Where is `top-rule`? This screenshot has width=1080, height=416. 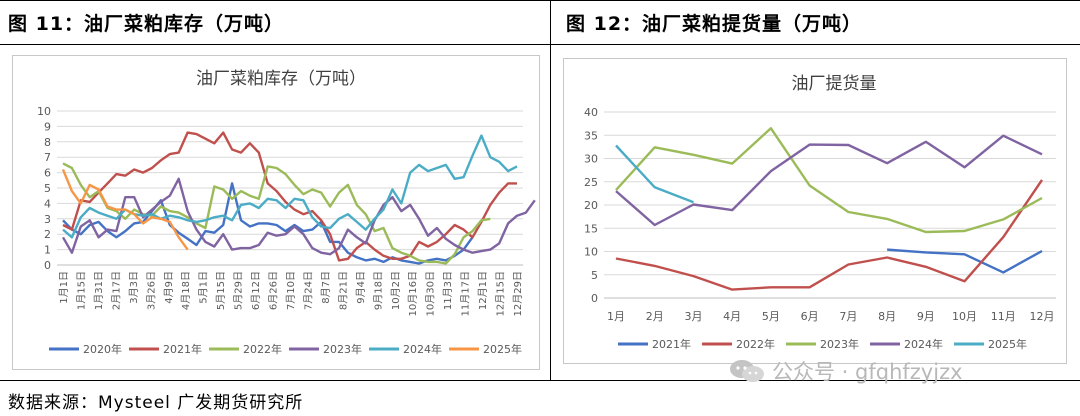 top-rule is located at coordinates (540, 0).